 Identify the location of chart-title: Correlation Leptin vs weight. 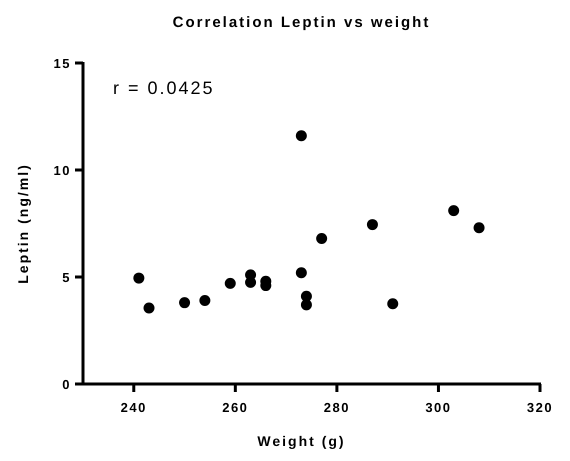
(301, 22).